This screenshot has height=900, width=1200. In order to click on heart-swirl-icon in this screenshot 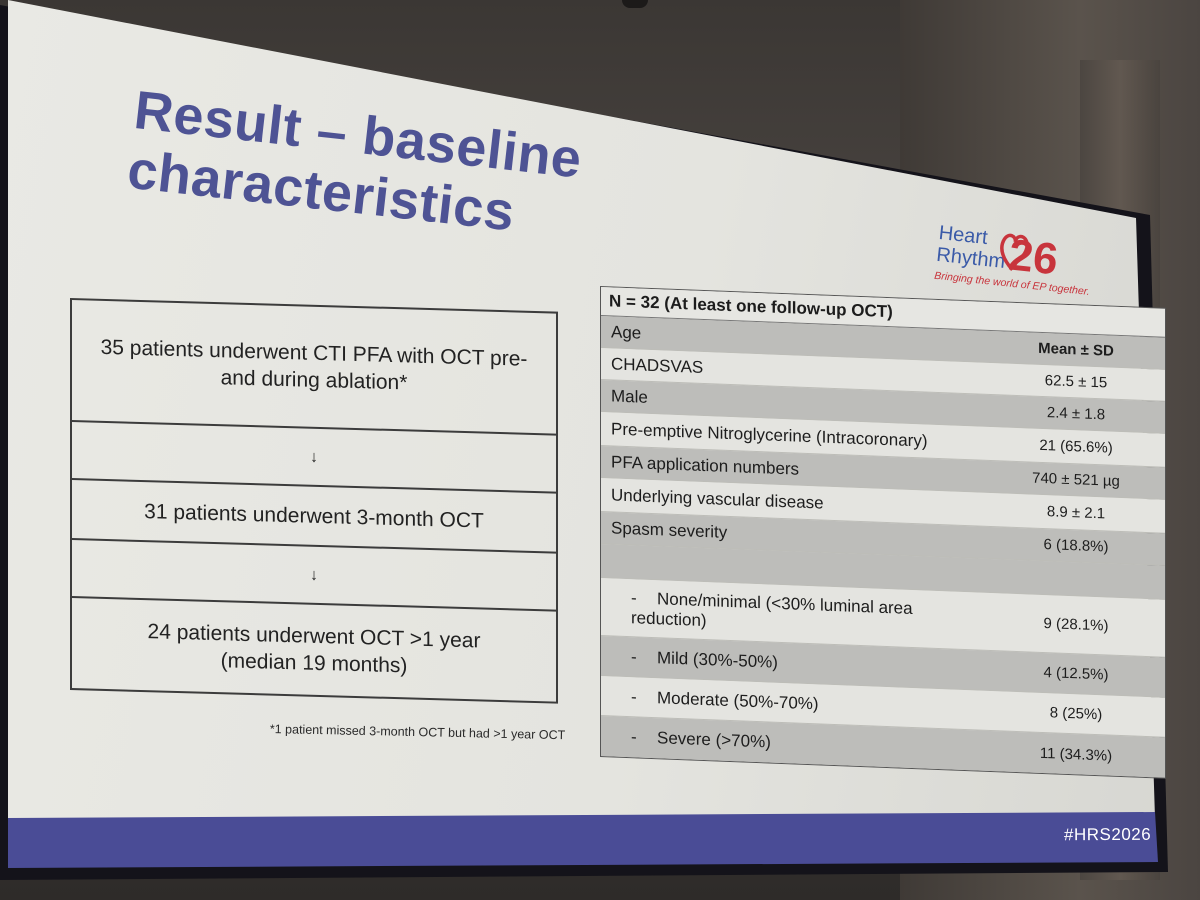, I will do `click(1014, 252)`.